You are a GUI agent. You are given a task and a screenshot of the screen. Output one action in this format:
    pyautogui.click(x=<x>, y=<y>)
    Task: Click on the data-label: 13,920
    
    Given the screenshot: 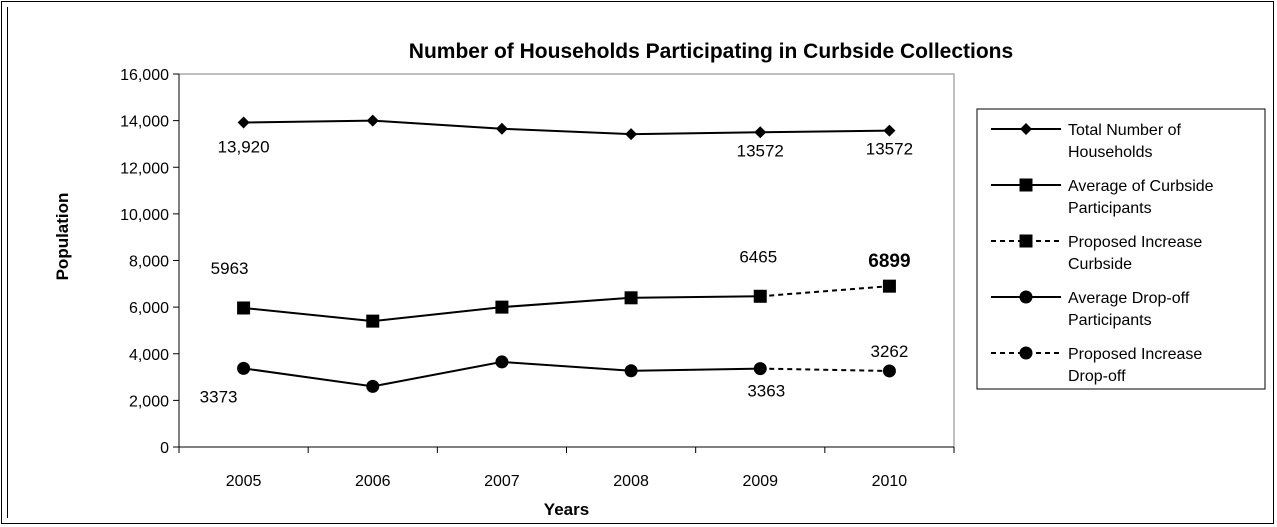 What is the action you would take?
    pyautogui.click(x=244, y=146)
    